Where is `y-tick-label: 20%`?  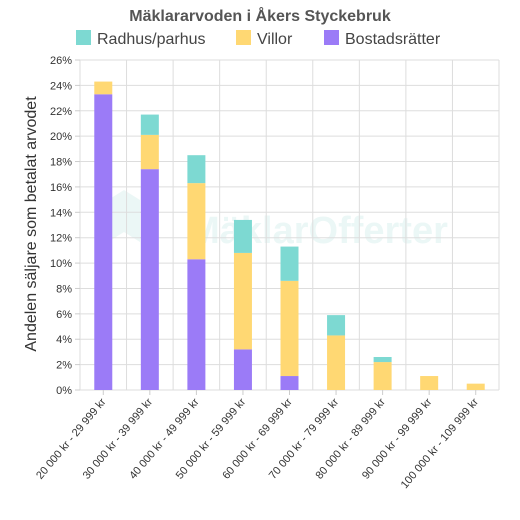 y-tick-label: 20% is located at coordinates (61, 137).